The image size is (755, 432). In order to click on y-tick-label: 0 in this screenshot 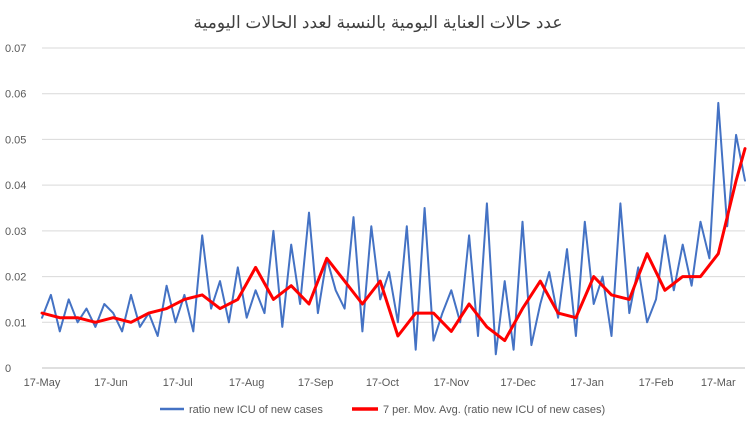, I will do `click(8, 369)`.